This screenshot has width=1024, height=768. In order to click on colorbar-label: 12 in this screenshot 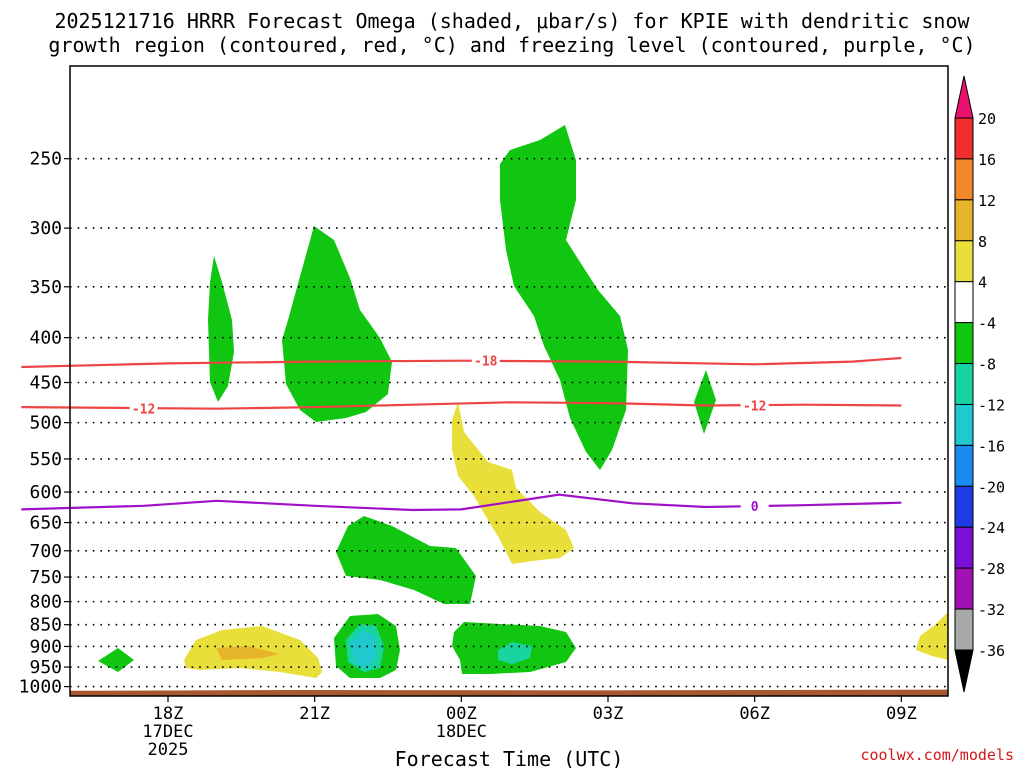, I will do `click(987, 201)`.